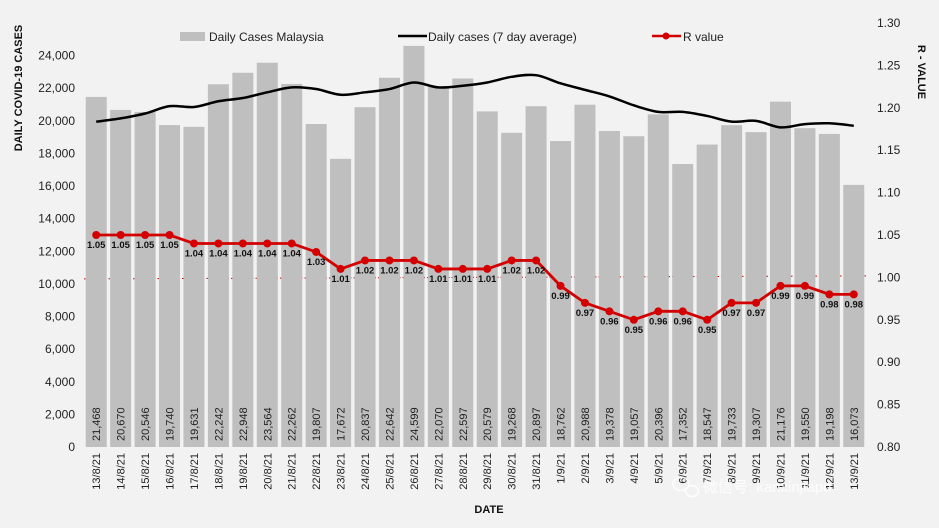 This screenshot has width=939, height=528. Describe the element at coordinates (96, 271) in the screenshot. I see `bar-13/8/21` at that location.